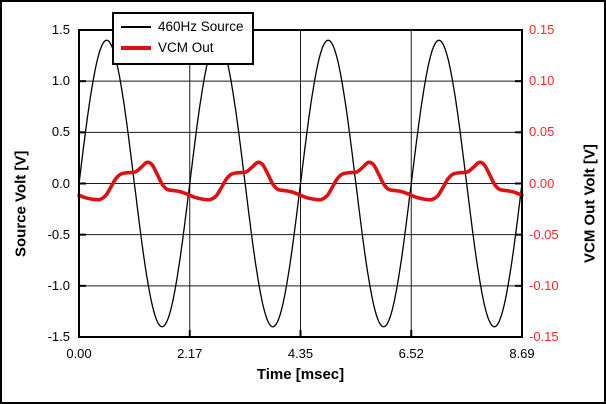 The width and height of the screenshot is (606, 404). I want to click on series-line-vcm-out, so click(300, 181).